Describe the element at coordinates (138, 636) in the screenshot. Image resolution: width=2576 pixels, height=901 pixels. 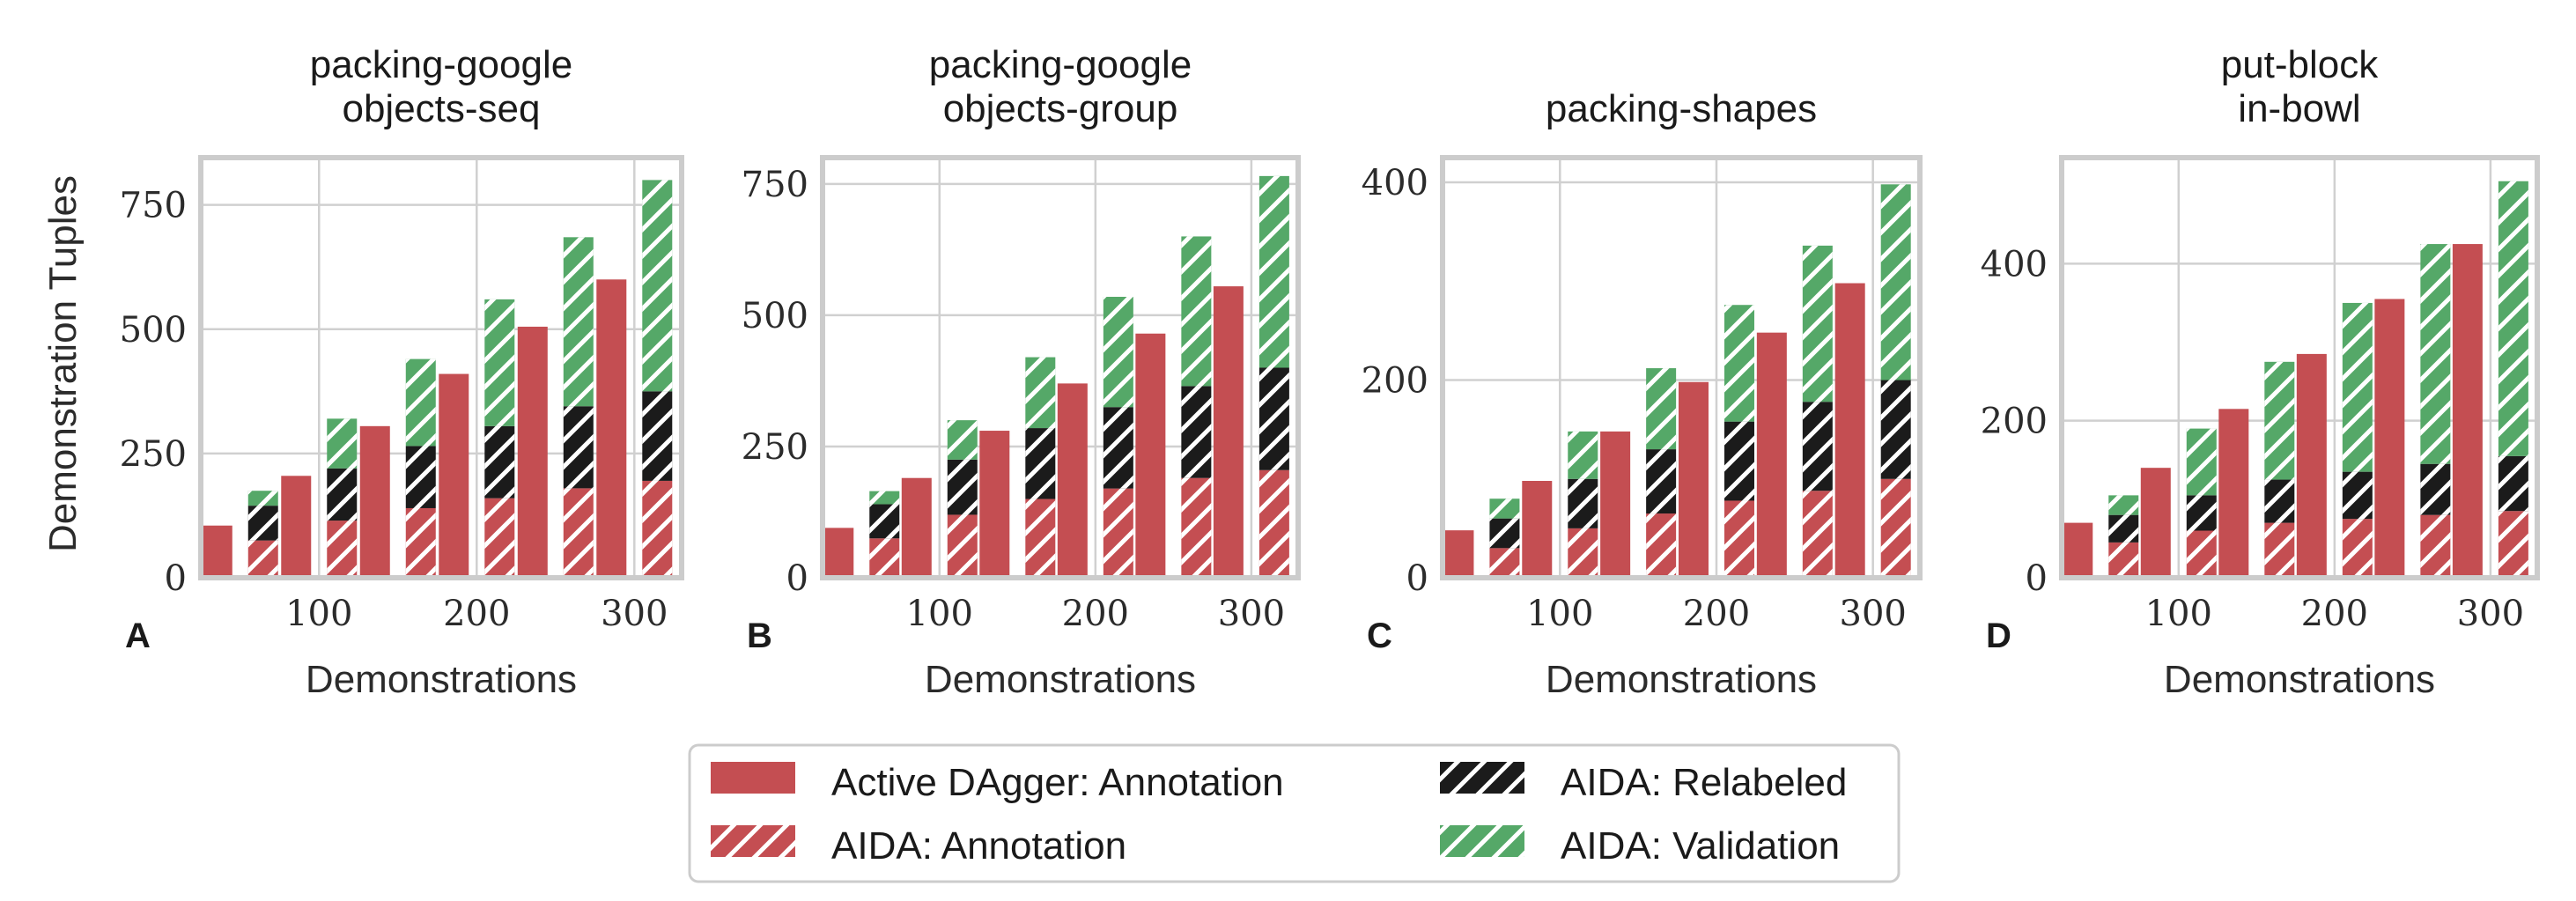
I see `panel-letter: A` at that location.